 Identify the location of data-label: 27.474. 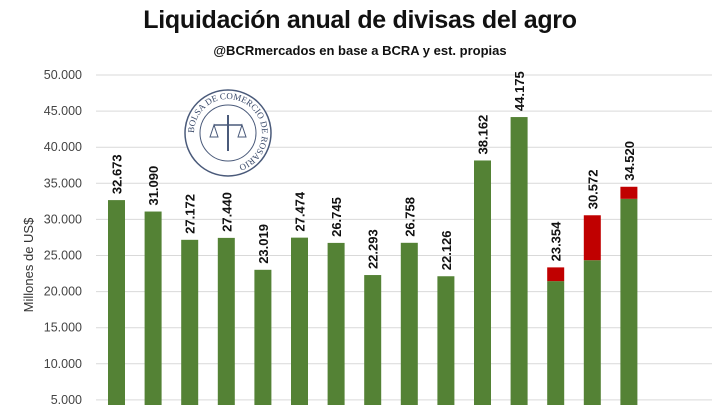
(300, 211).